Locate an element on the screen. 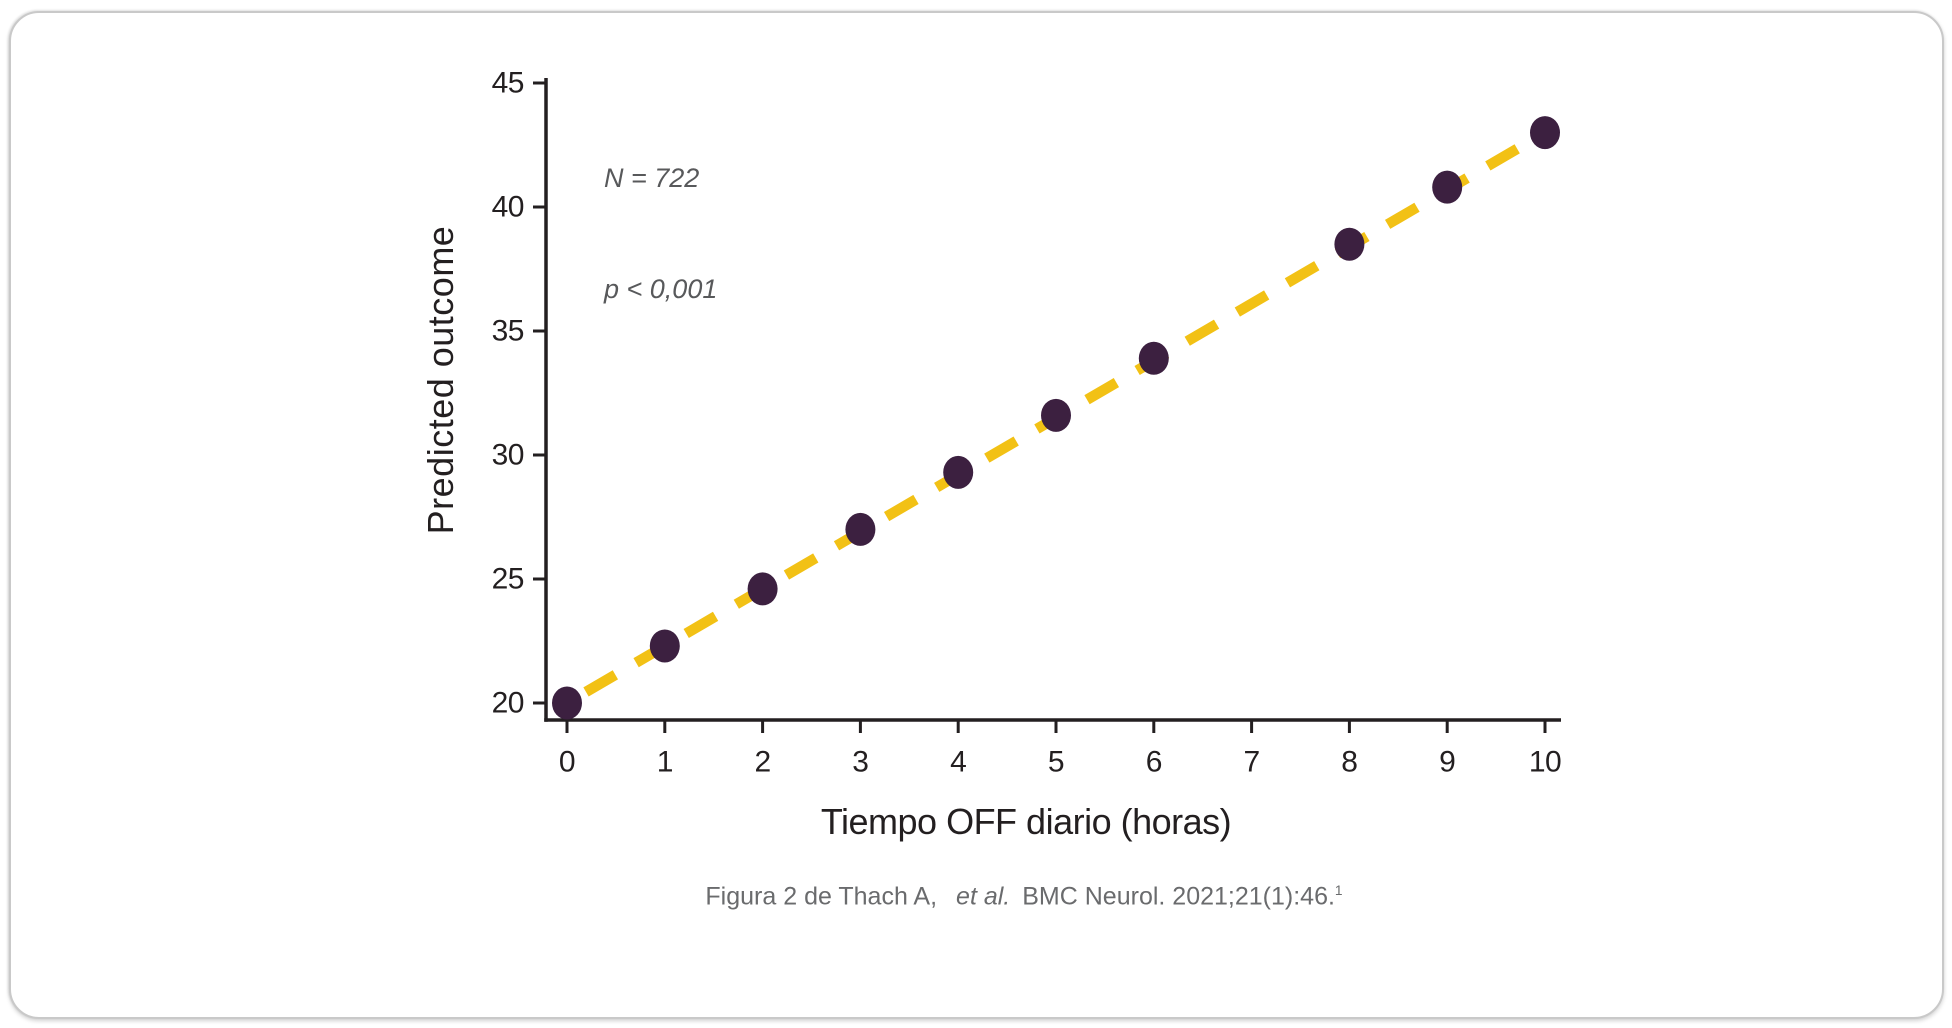  x-tick-label: 1 is located at coordinates (665, 762).